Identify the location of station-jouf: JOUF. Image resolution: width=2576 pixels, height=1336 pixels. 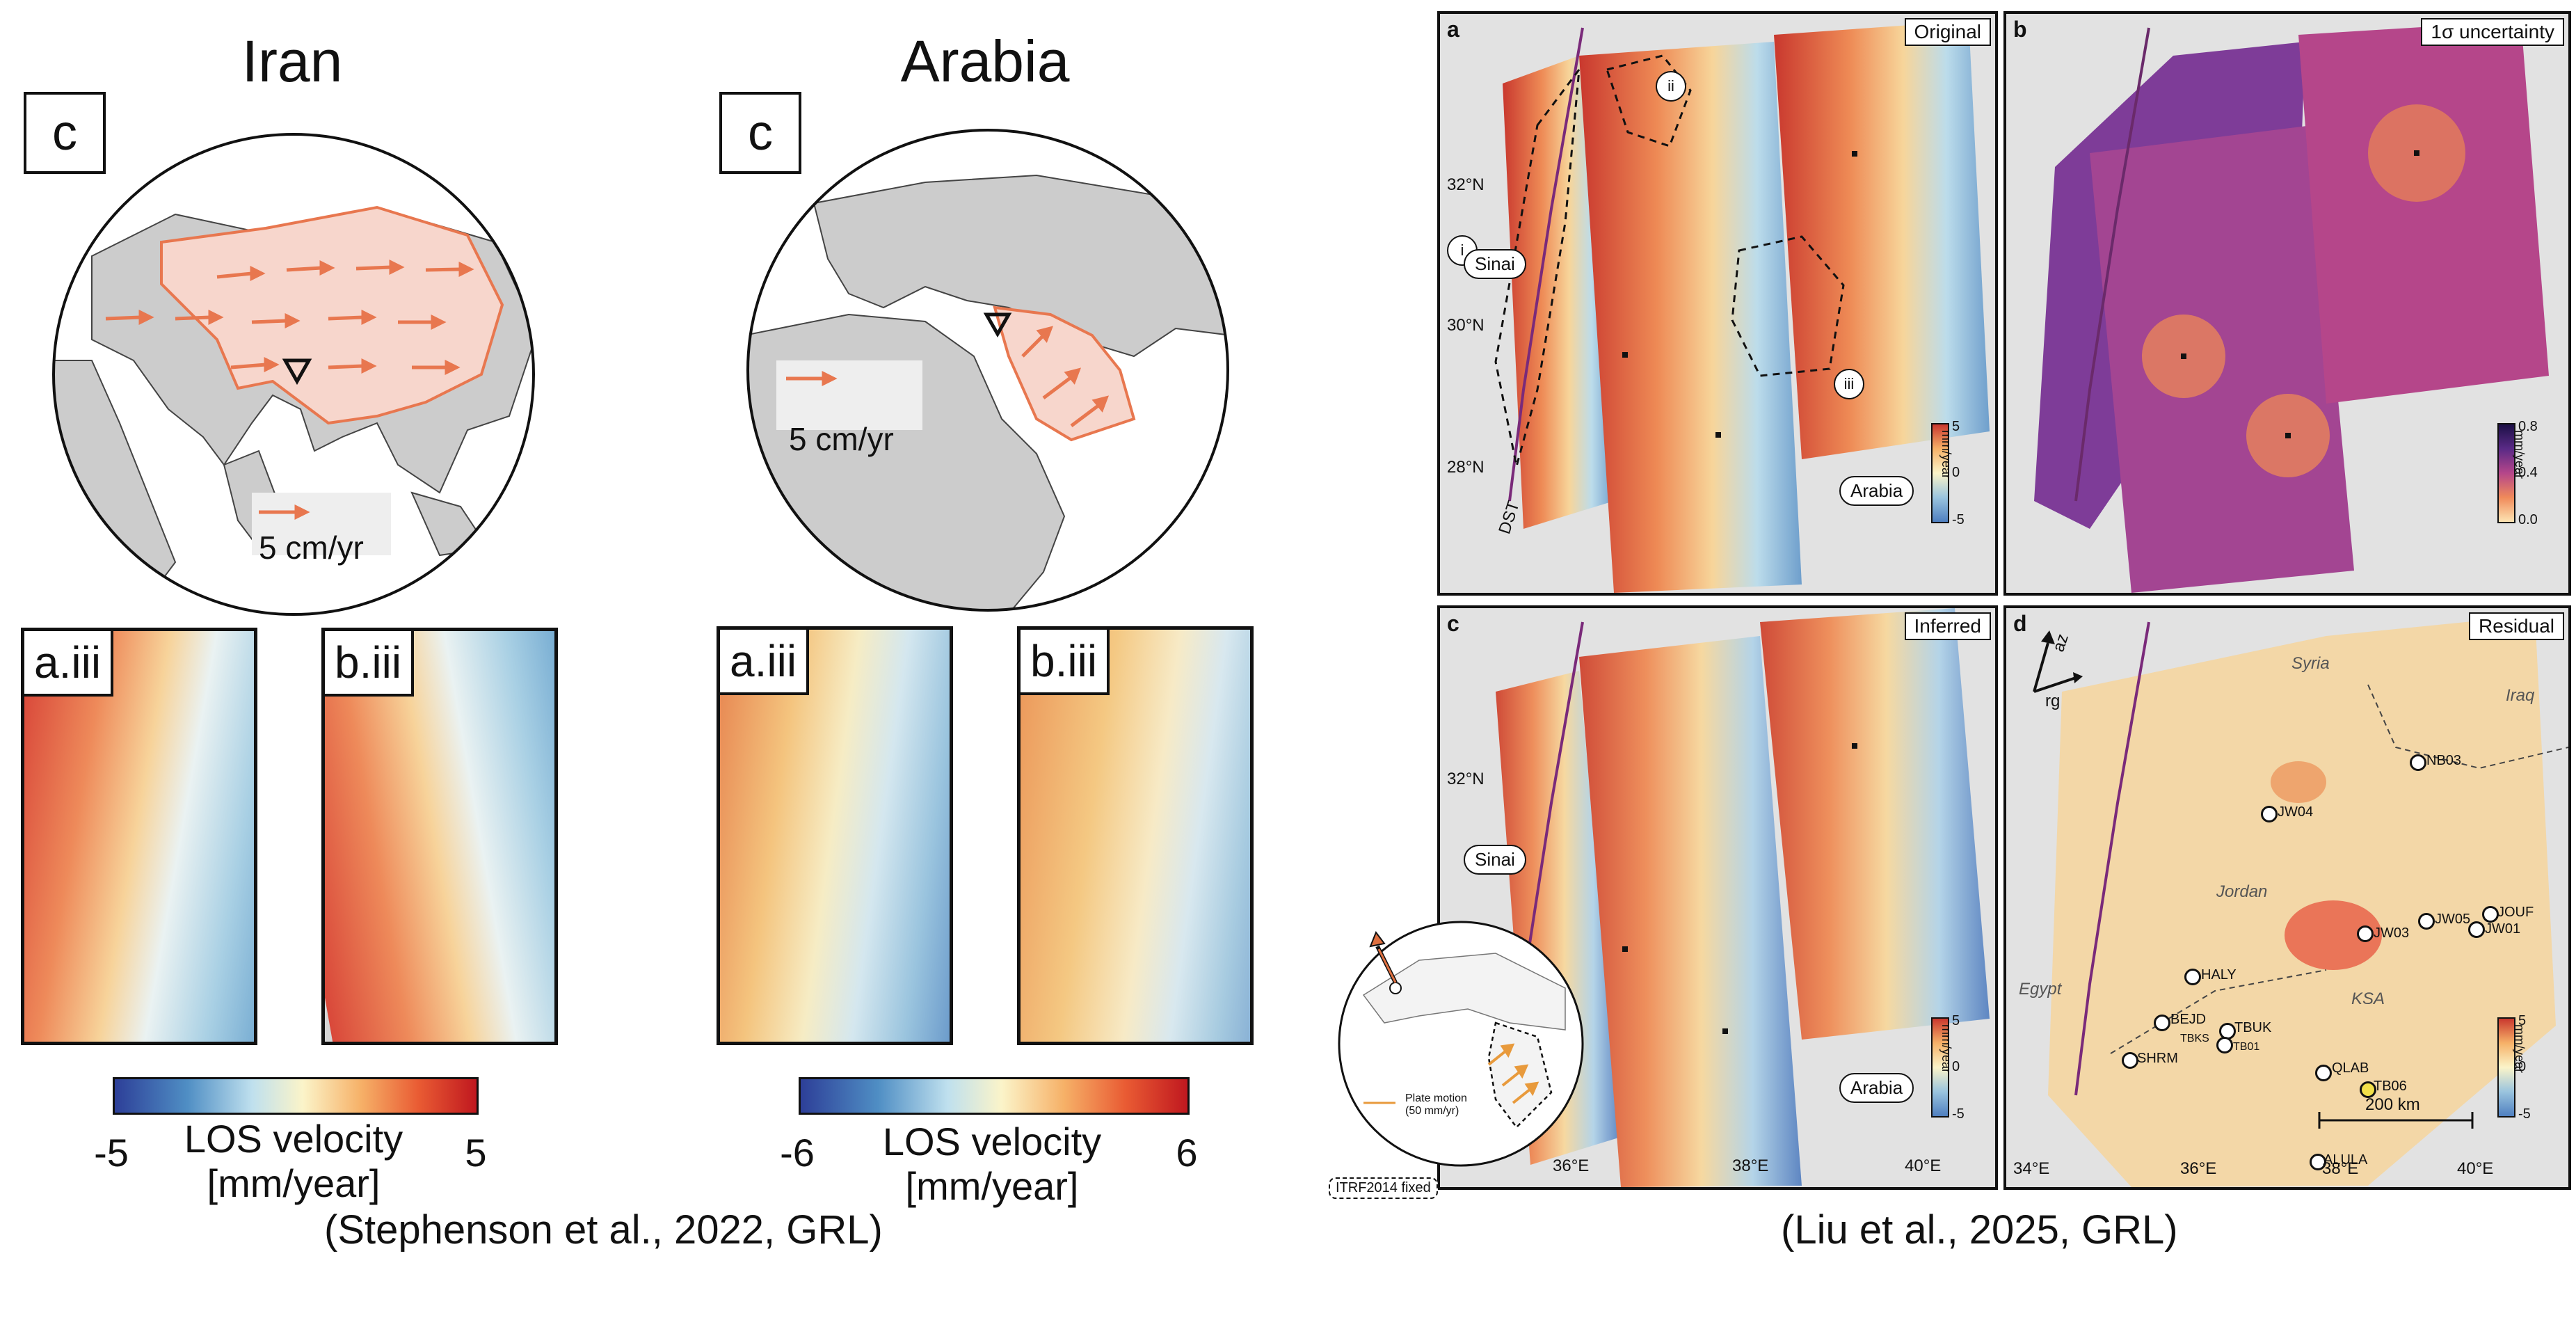
(2515, 912).